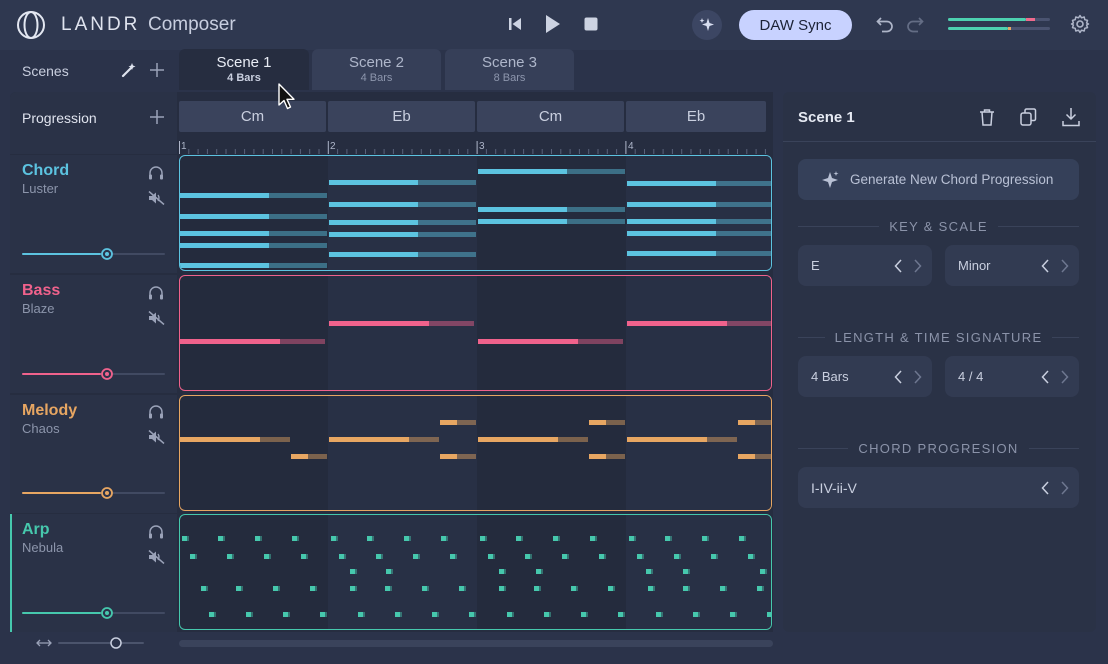 The height and width of the screenshot is (664, 1108). I want to click on length-time-section-heading: LENGTH & TIME SIGNATURE, so click(938, 337).